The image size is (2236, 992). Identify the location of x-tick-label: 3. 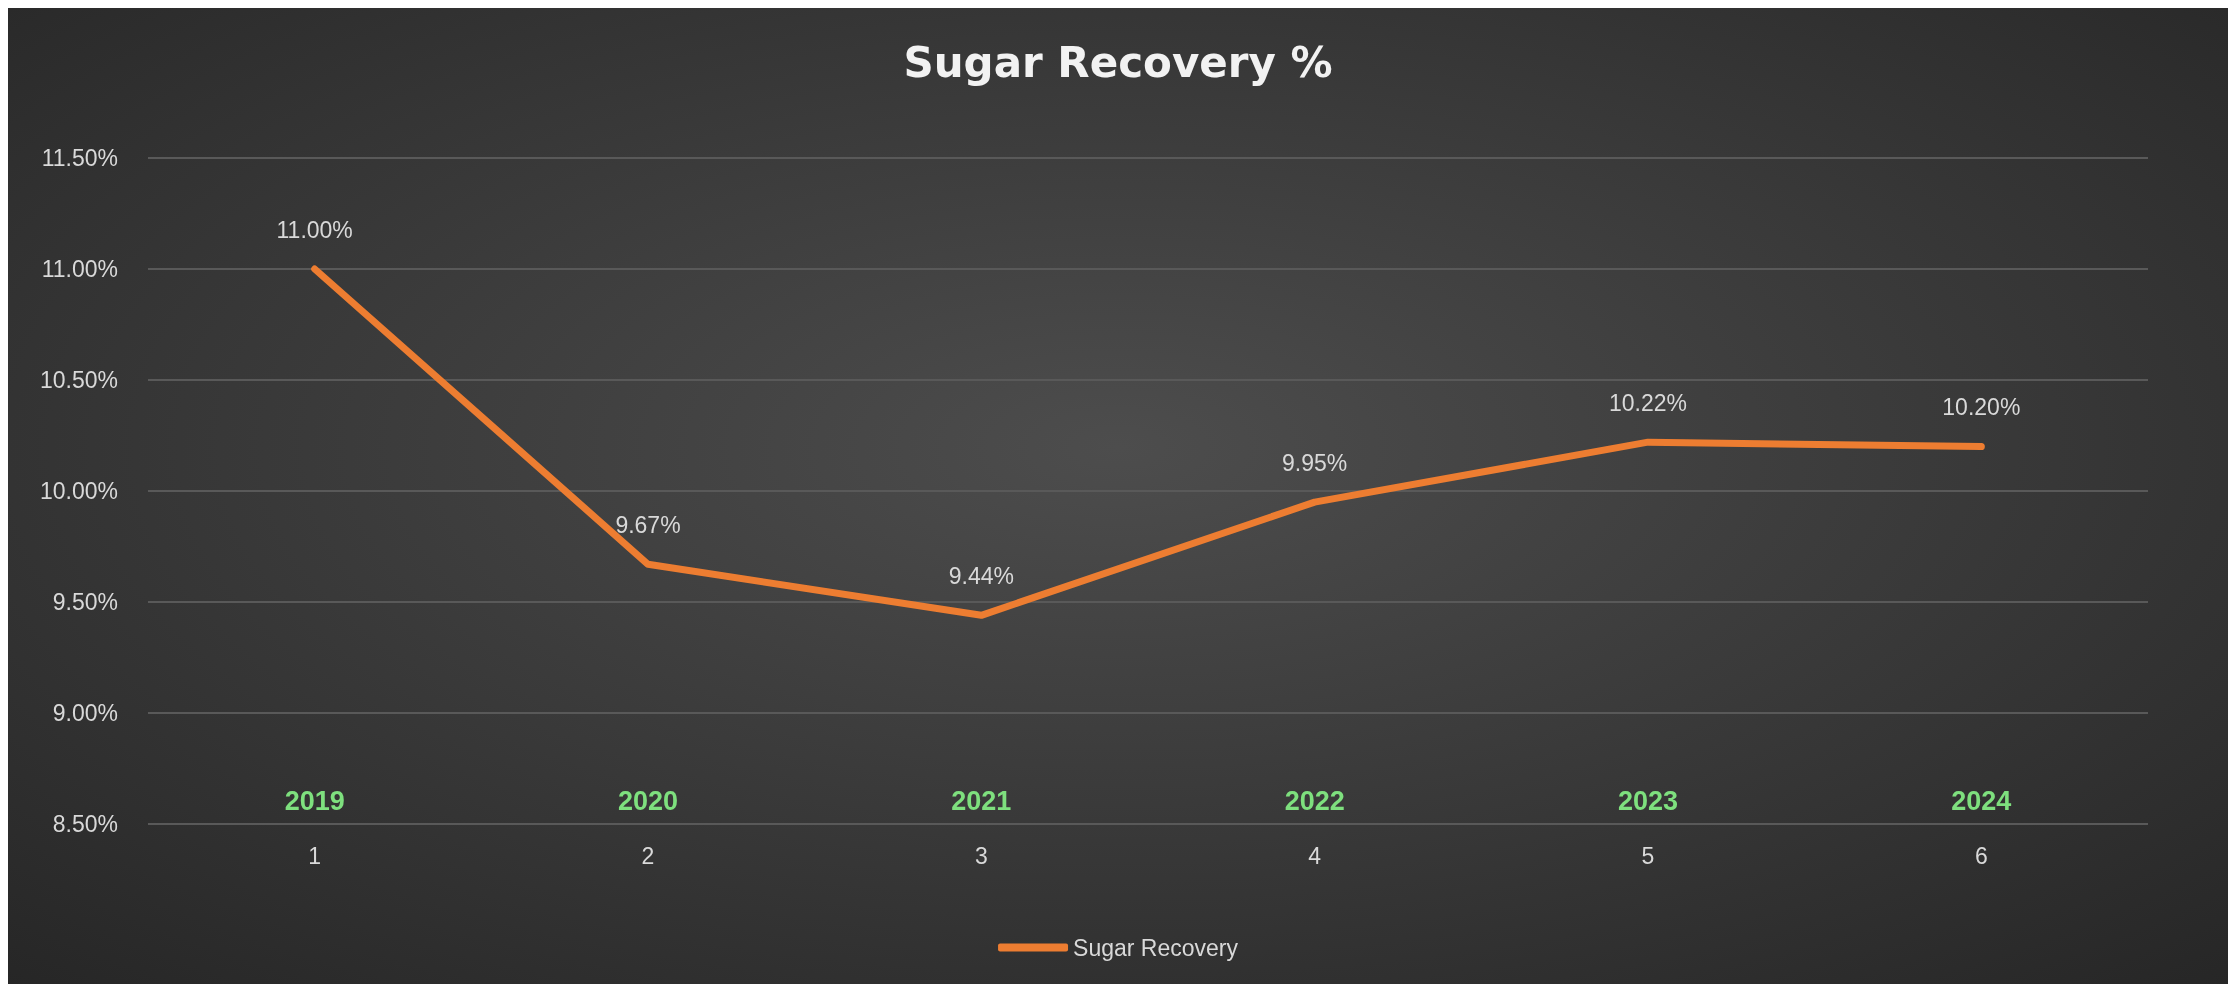
(981, 855).